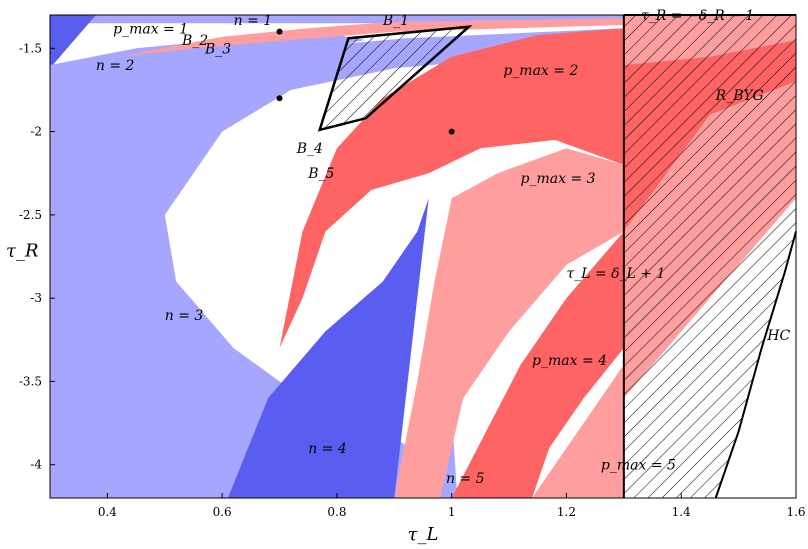  Describe the element at coordinates (566, 512) in the screenshot. I see `x-tick-label-4: 1.2` at that location.